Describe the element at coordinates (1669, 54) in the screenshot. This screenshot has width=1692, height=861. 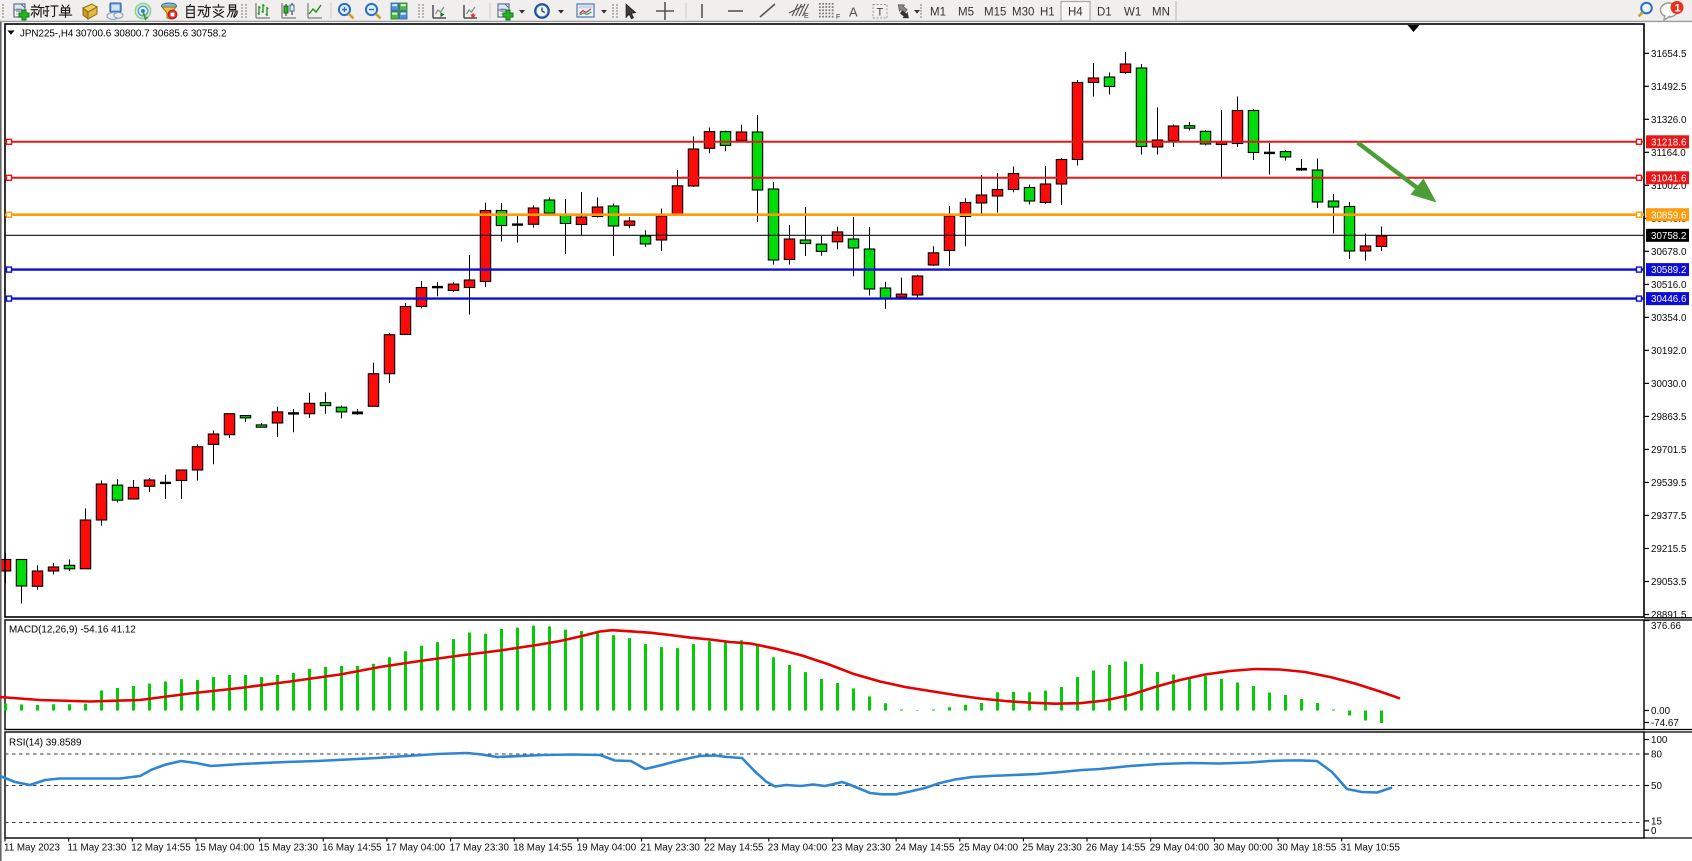
I see `svg-text: 31654.5` at that location.